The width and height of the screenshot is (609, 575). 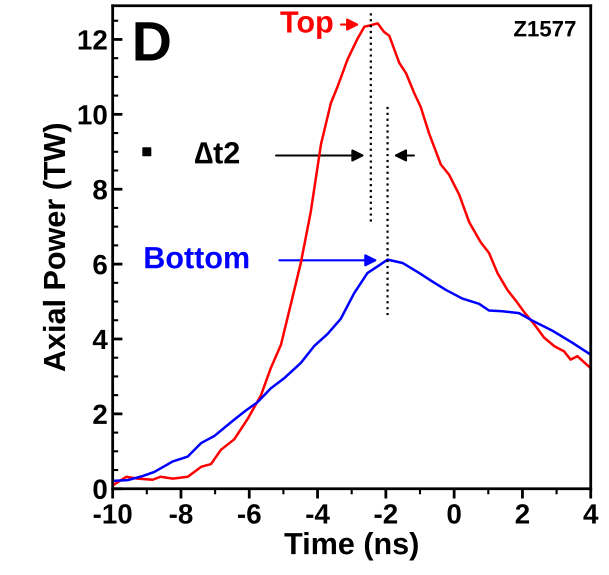 I want to click on x-tick-label: -8, so click(x=181, y=514).